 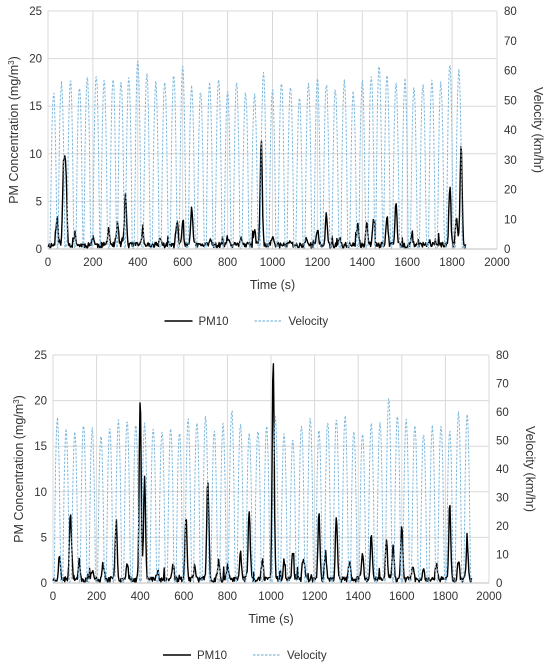 I want to click on series-line-pm10, so click(x=257, y=194).